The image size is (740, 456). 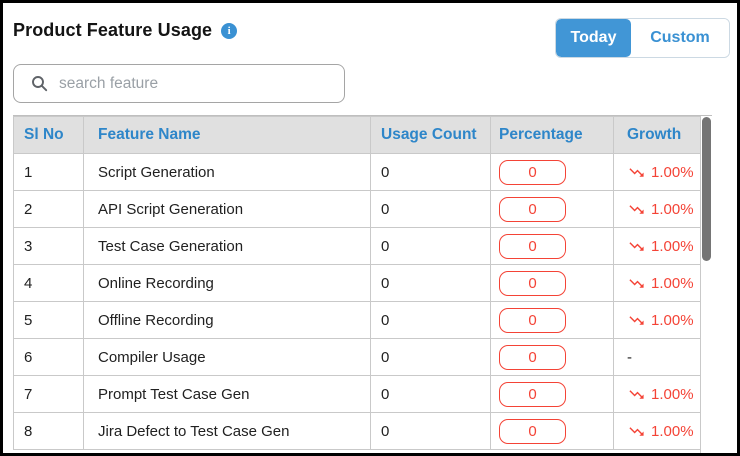 I want to click on table-row: 5 Offline Recording 0 0 1.00%, so click(x=357, y=320).